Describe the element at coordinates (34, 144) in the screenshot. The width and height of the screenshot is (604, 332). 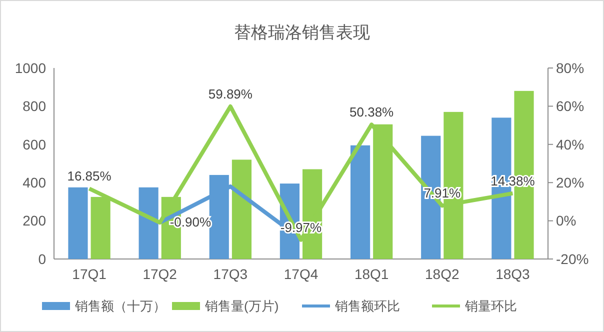
I see `y-tick-label: 600` at that location.